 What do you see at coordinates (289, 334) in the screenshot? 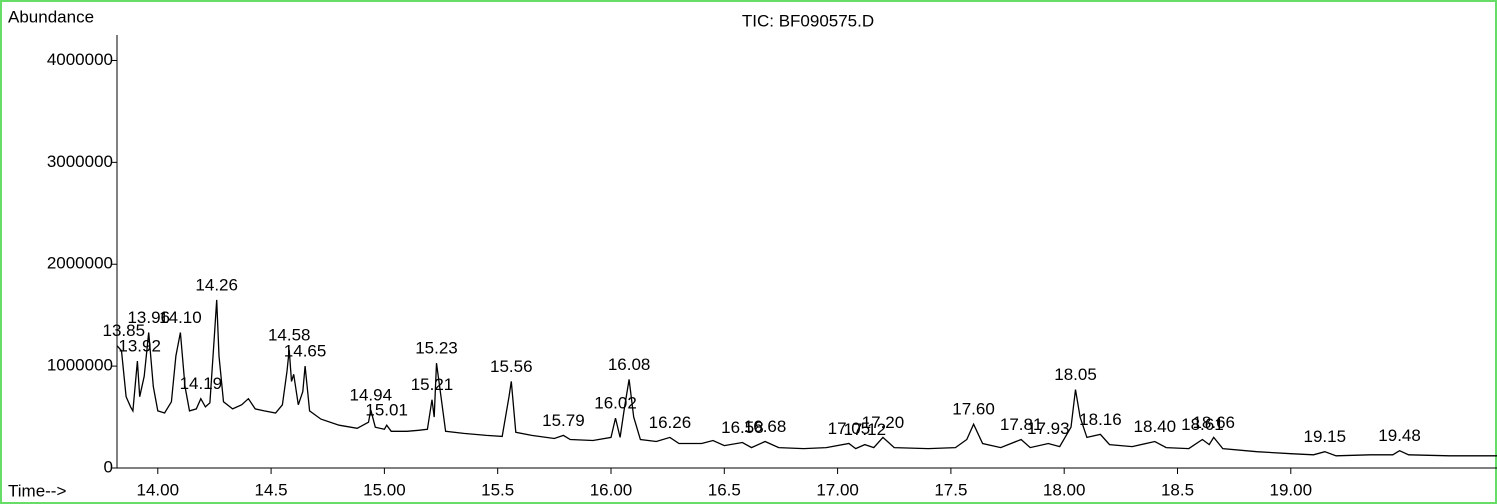
I see `peak-label: 14.58` at bounding box center [289, 334].